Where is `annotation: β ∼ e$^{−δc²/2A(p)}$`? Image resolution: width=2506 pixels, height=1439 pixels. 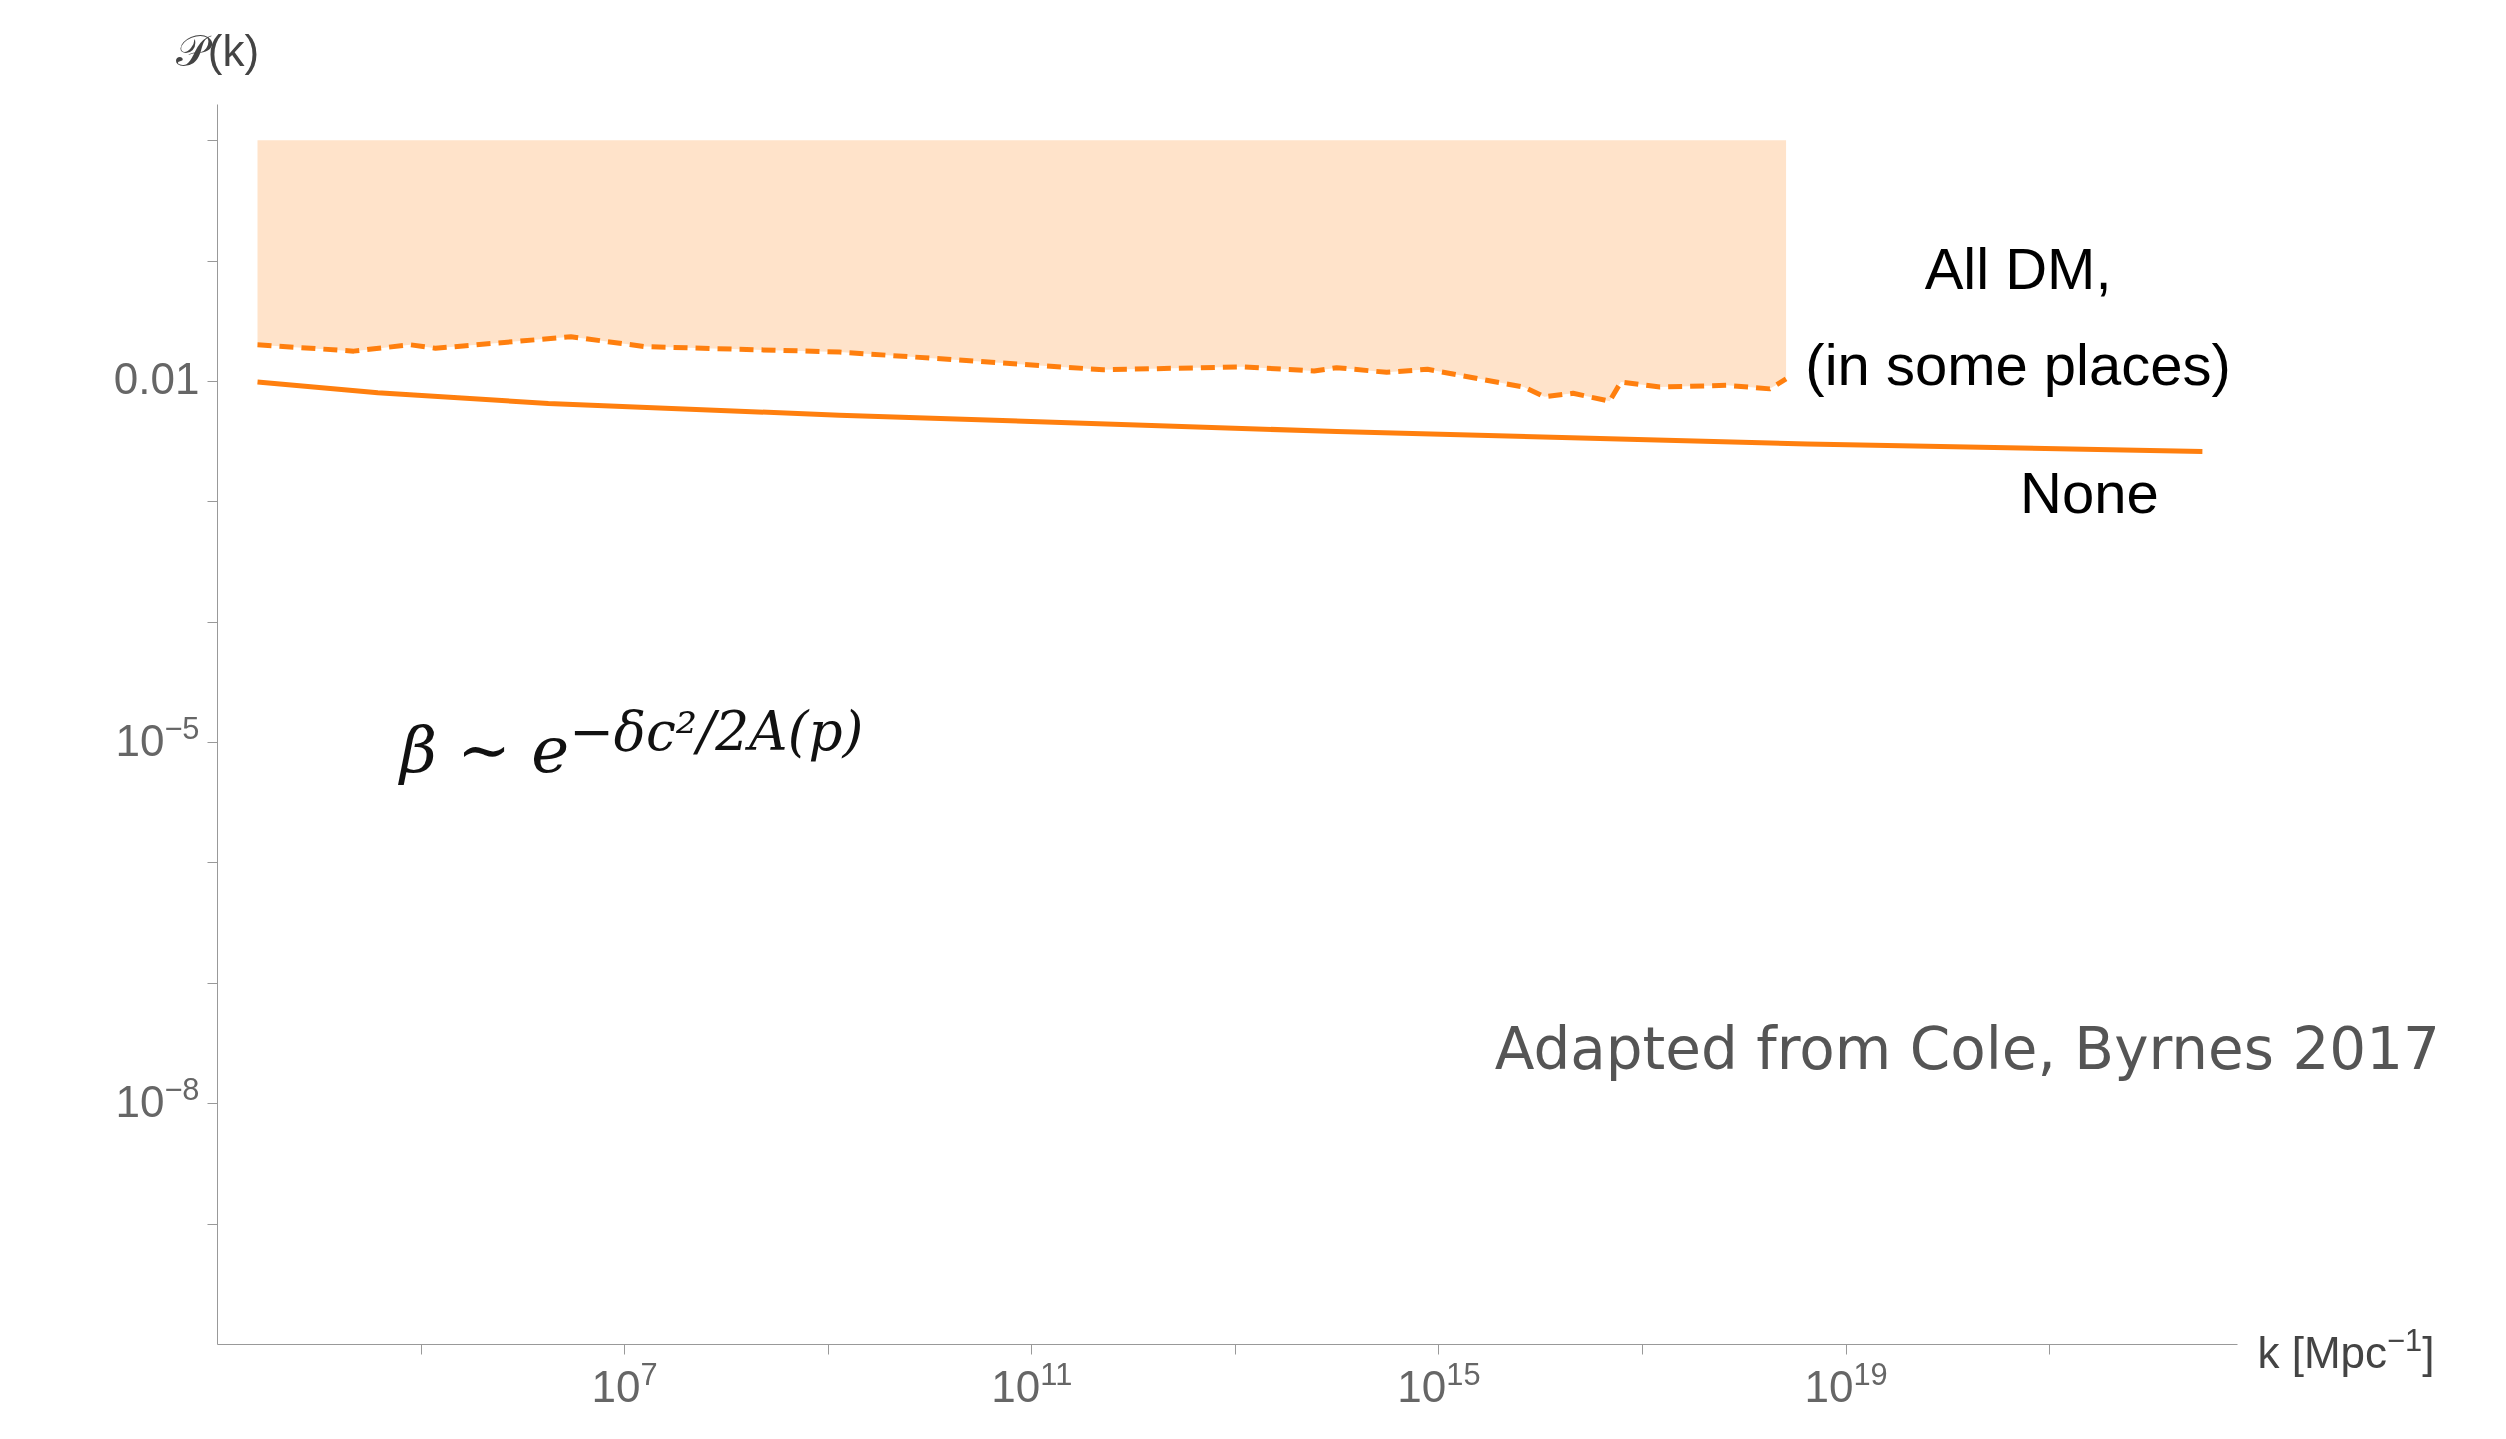 annotation: β ∼ e$^{−δc²/2A(p)}$ is located at coordinates (632, 744).